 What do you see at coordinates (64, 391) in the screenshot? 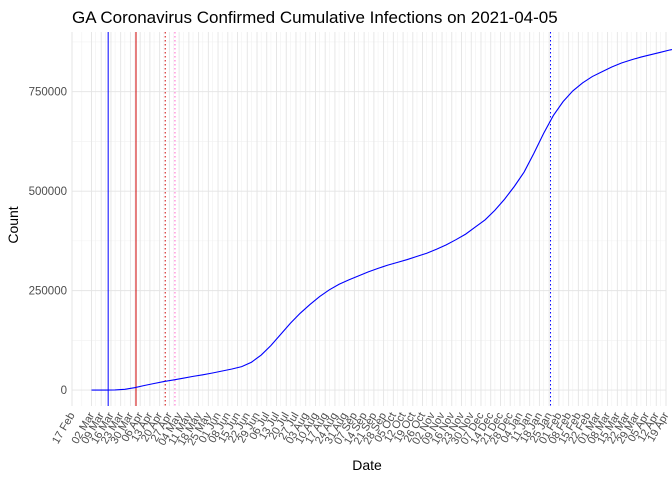
I see `y-tick-label: 0` at bounding box center [64, 391].